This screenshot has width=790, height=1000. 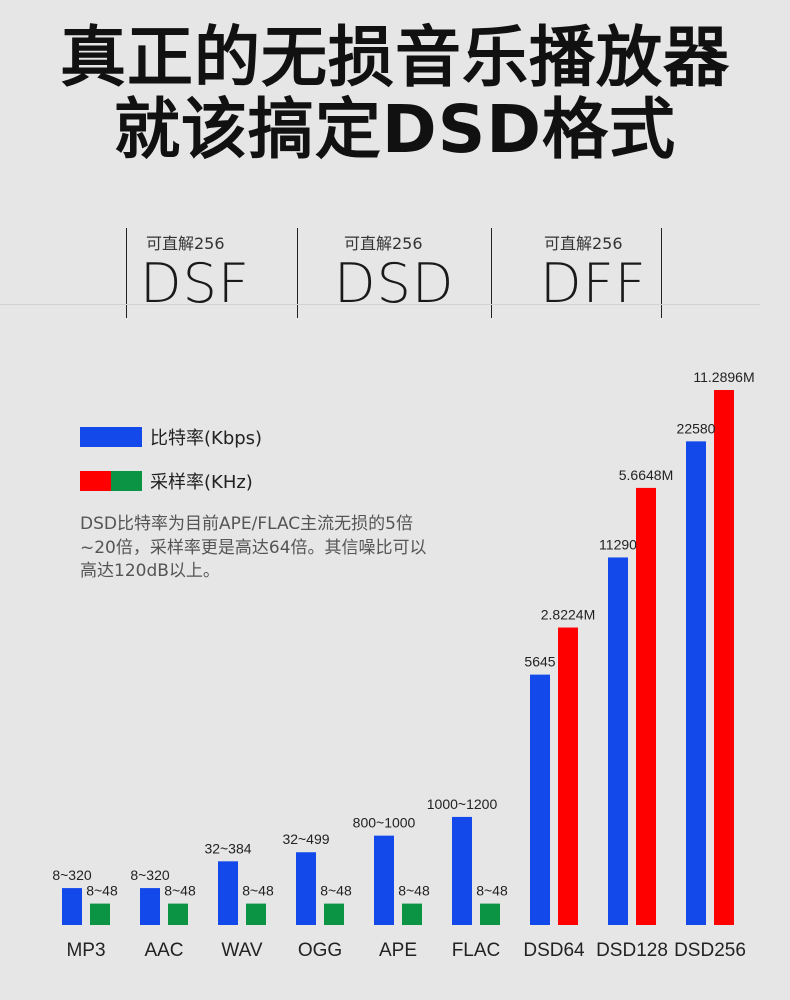 I want to click on data-label-samplerate: 11.2896M, so click(x=723, y=377).